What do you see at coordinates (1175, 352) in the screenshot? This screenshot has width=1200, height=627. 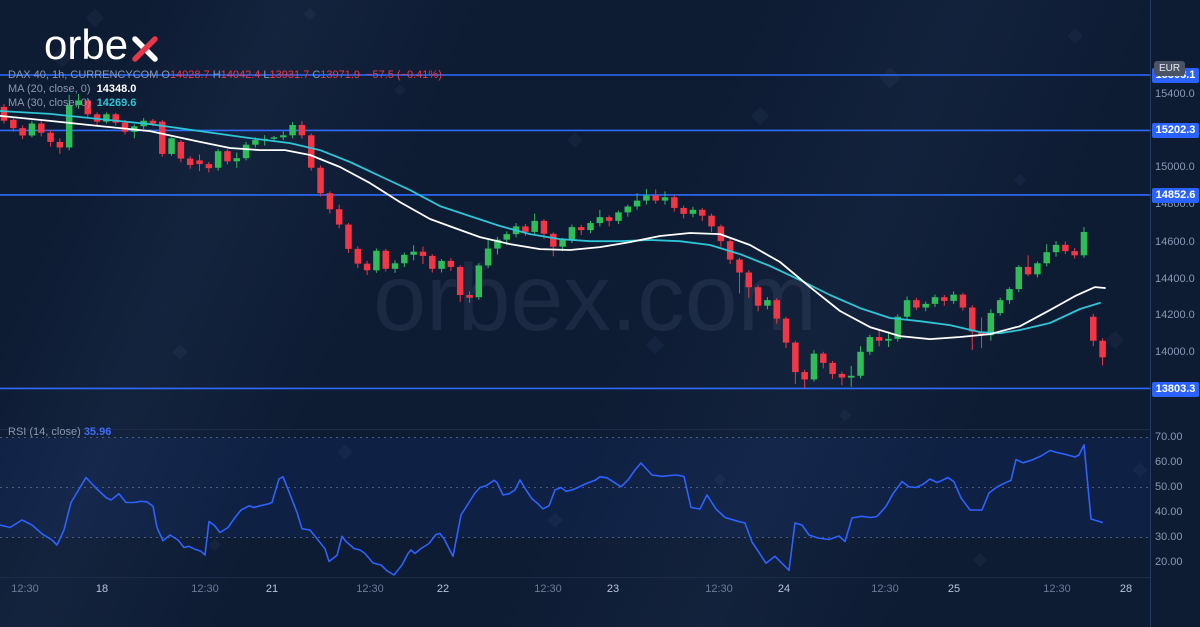 I see `price-tick-label: 14000.0` at bounding box center [1175, 352].